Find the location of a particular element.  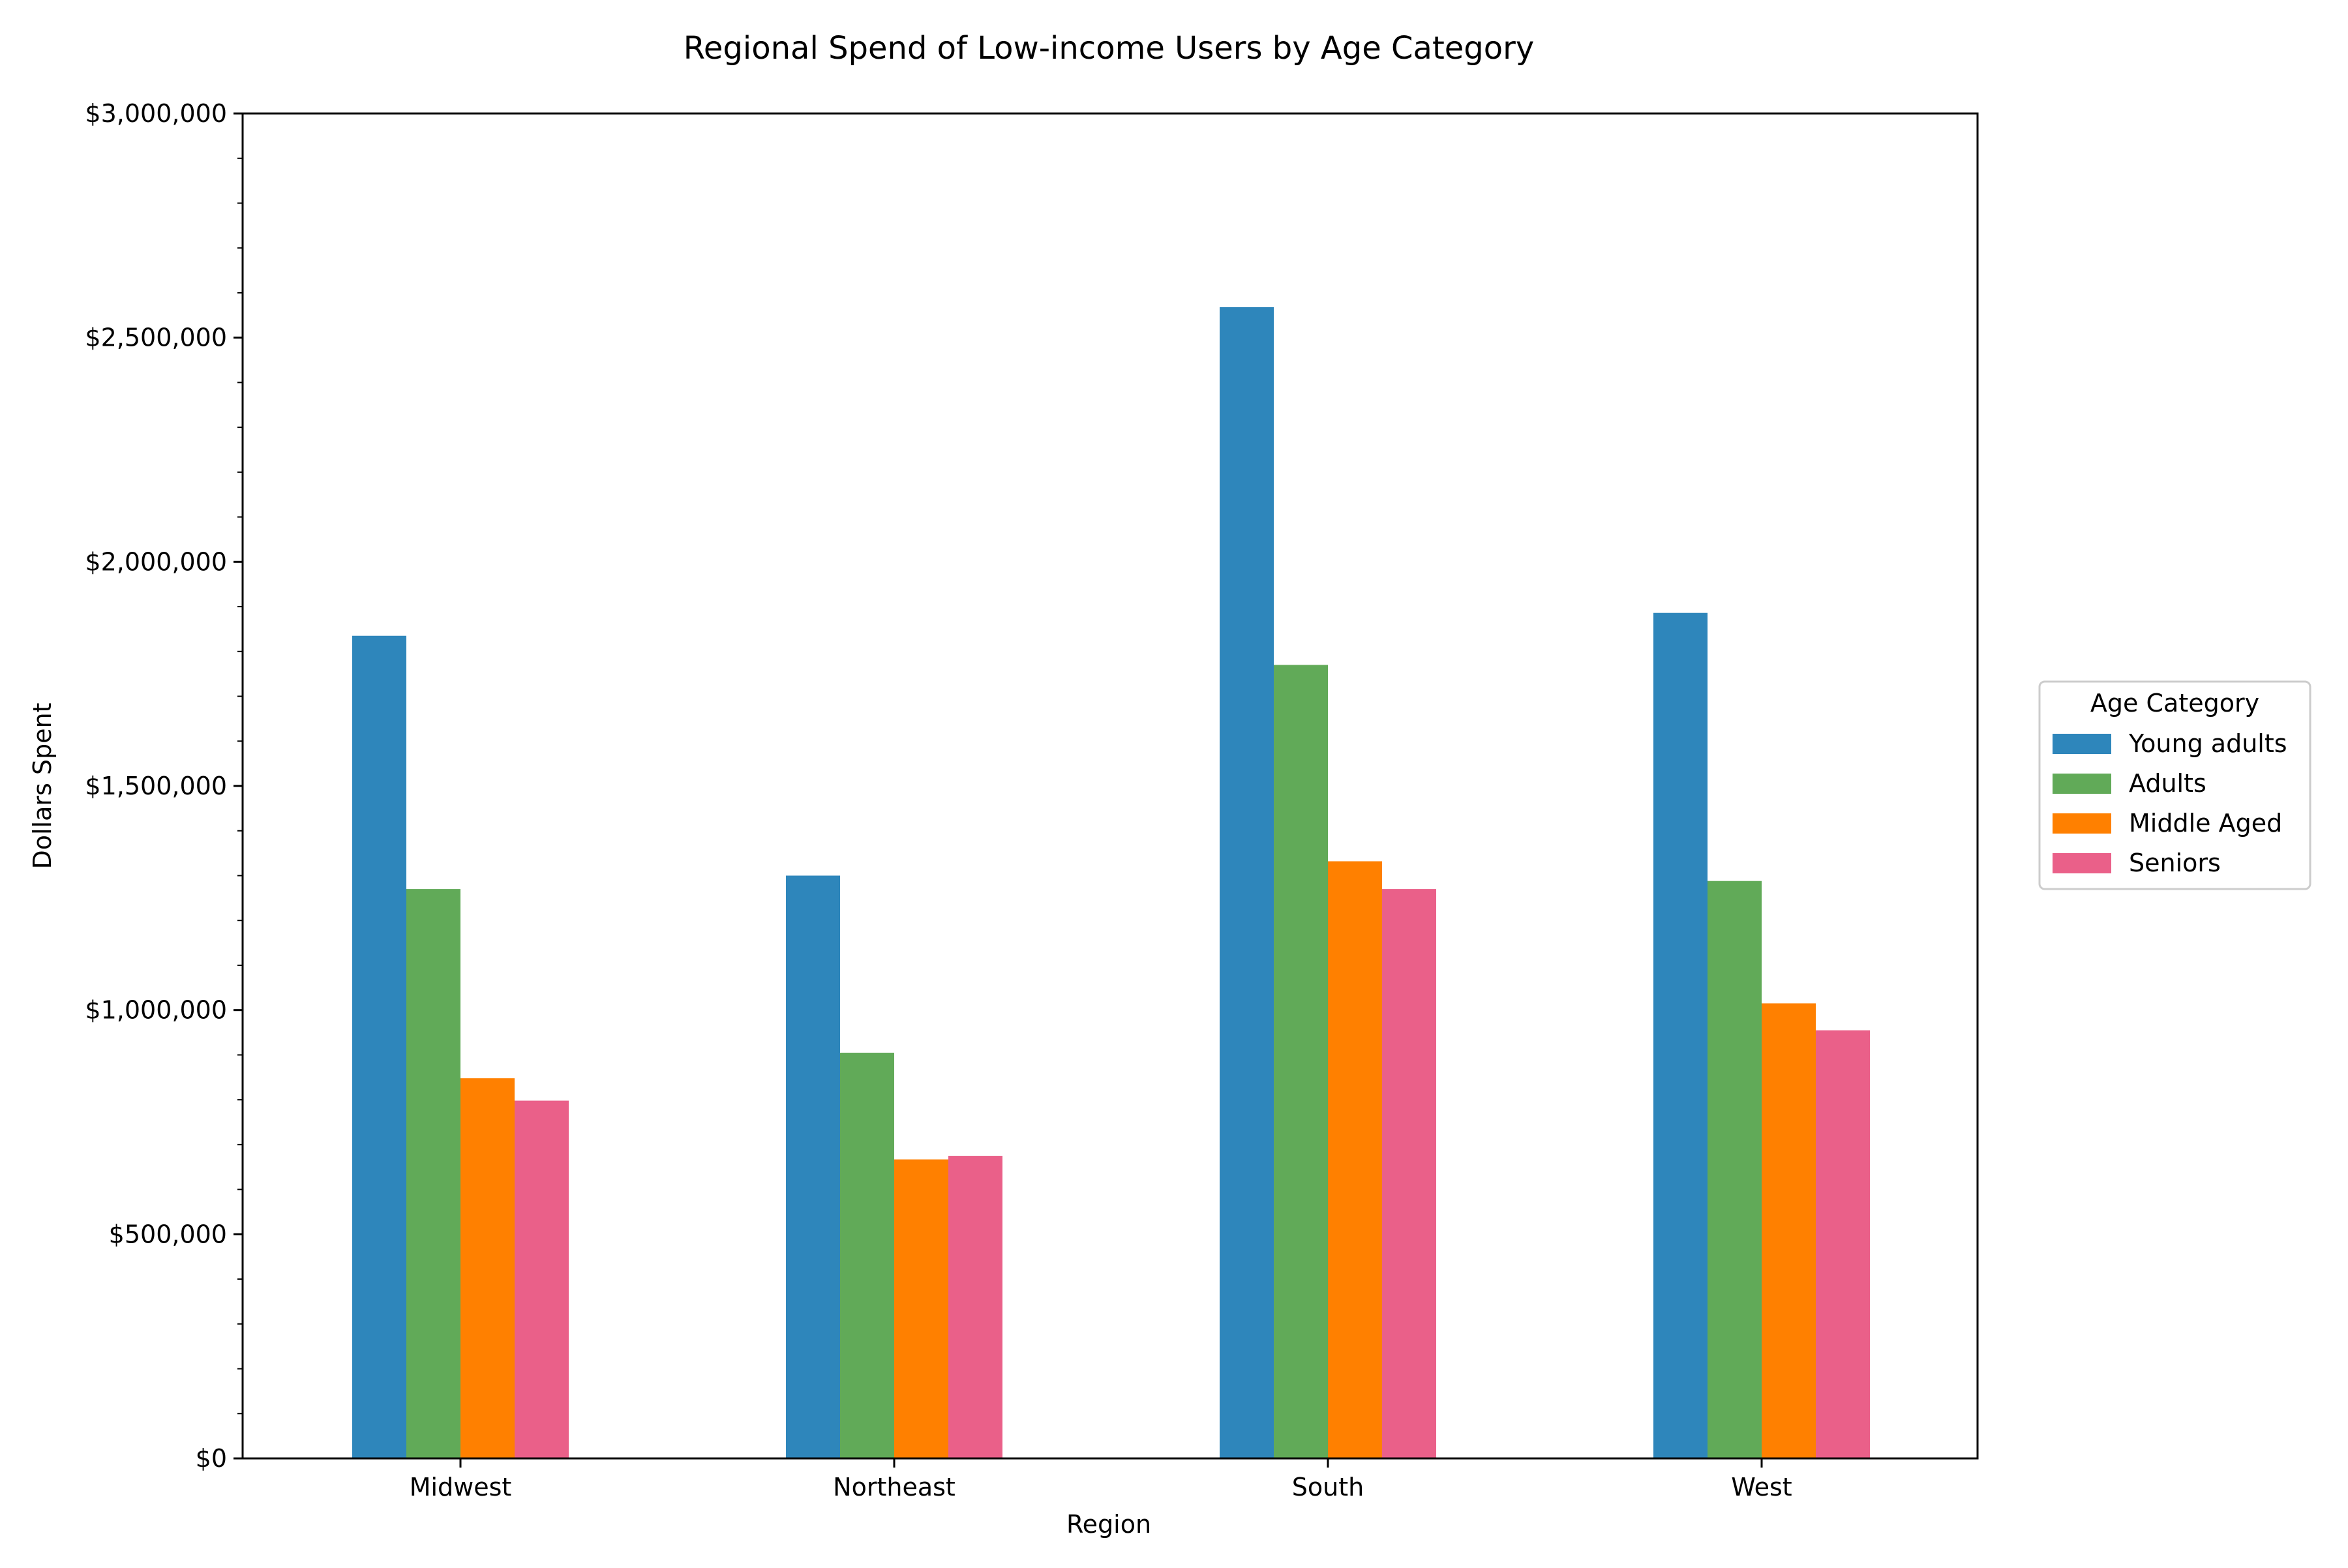

y-tick-label: $1,000,000 is located at coordinates (156, 1010).